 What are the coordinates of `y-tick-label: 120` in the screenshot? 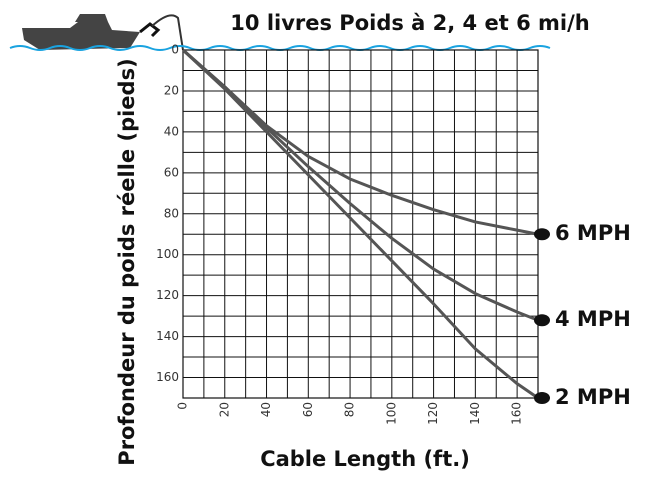 It's located at (167, 295).